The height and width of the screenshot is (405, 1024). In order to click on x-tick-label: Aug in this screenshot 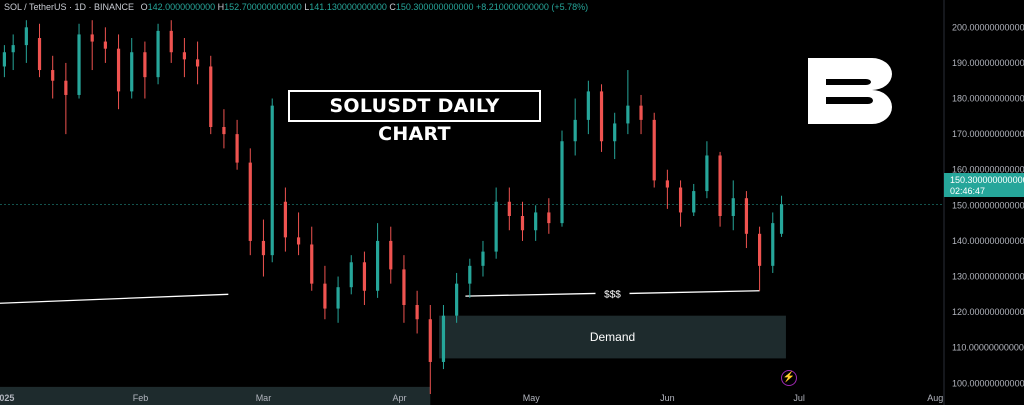, I will do `click(935, 398)`.